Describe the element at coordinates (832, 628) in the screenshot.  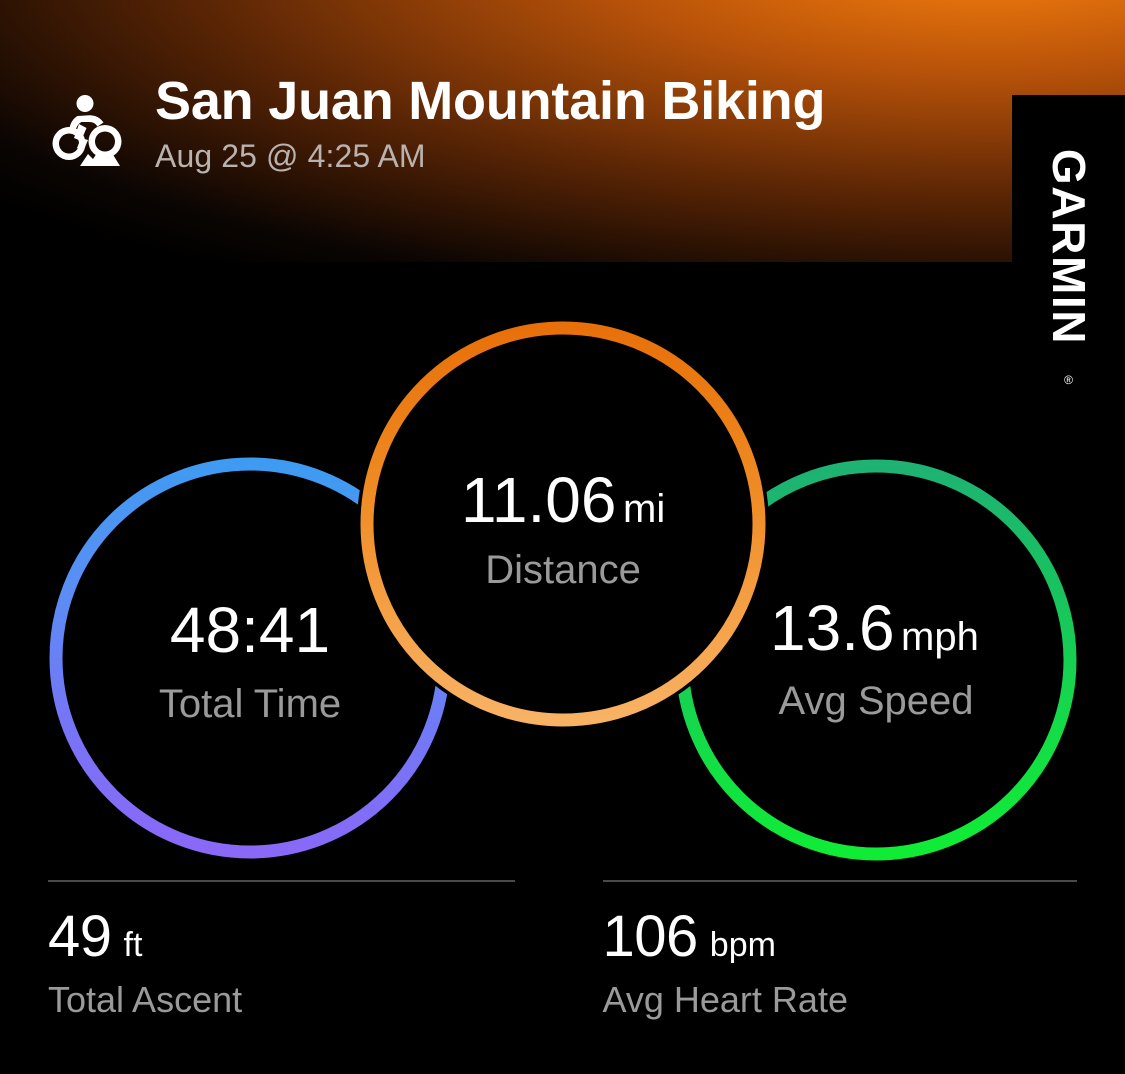
I see `ring-value-avg-speed: 13.6` at that location.